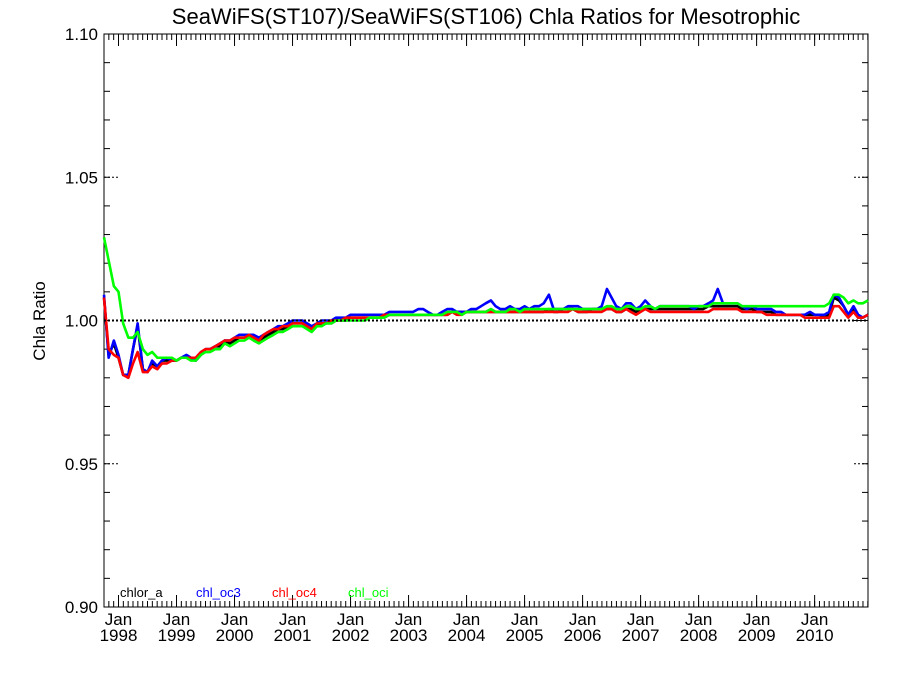 The width and height of the screenshot is (900, 675). I want to click on y-tick-label: 0.90, so click(81, 607).